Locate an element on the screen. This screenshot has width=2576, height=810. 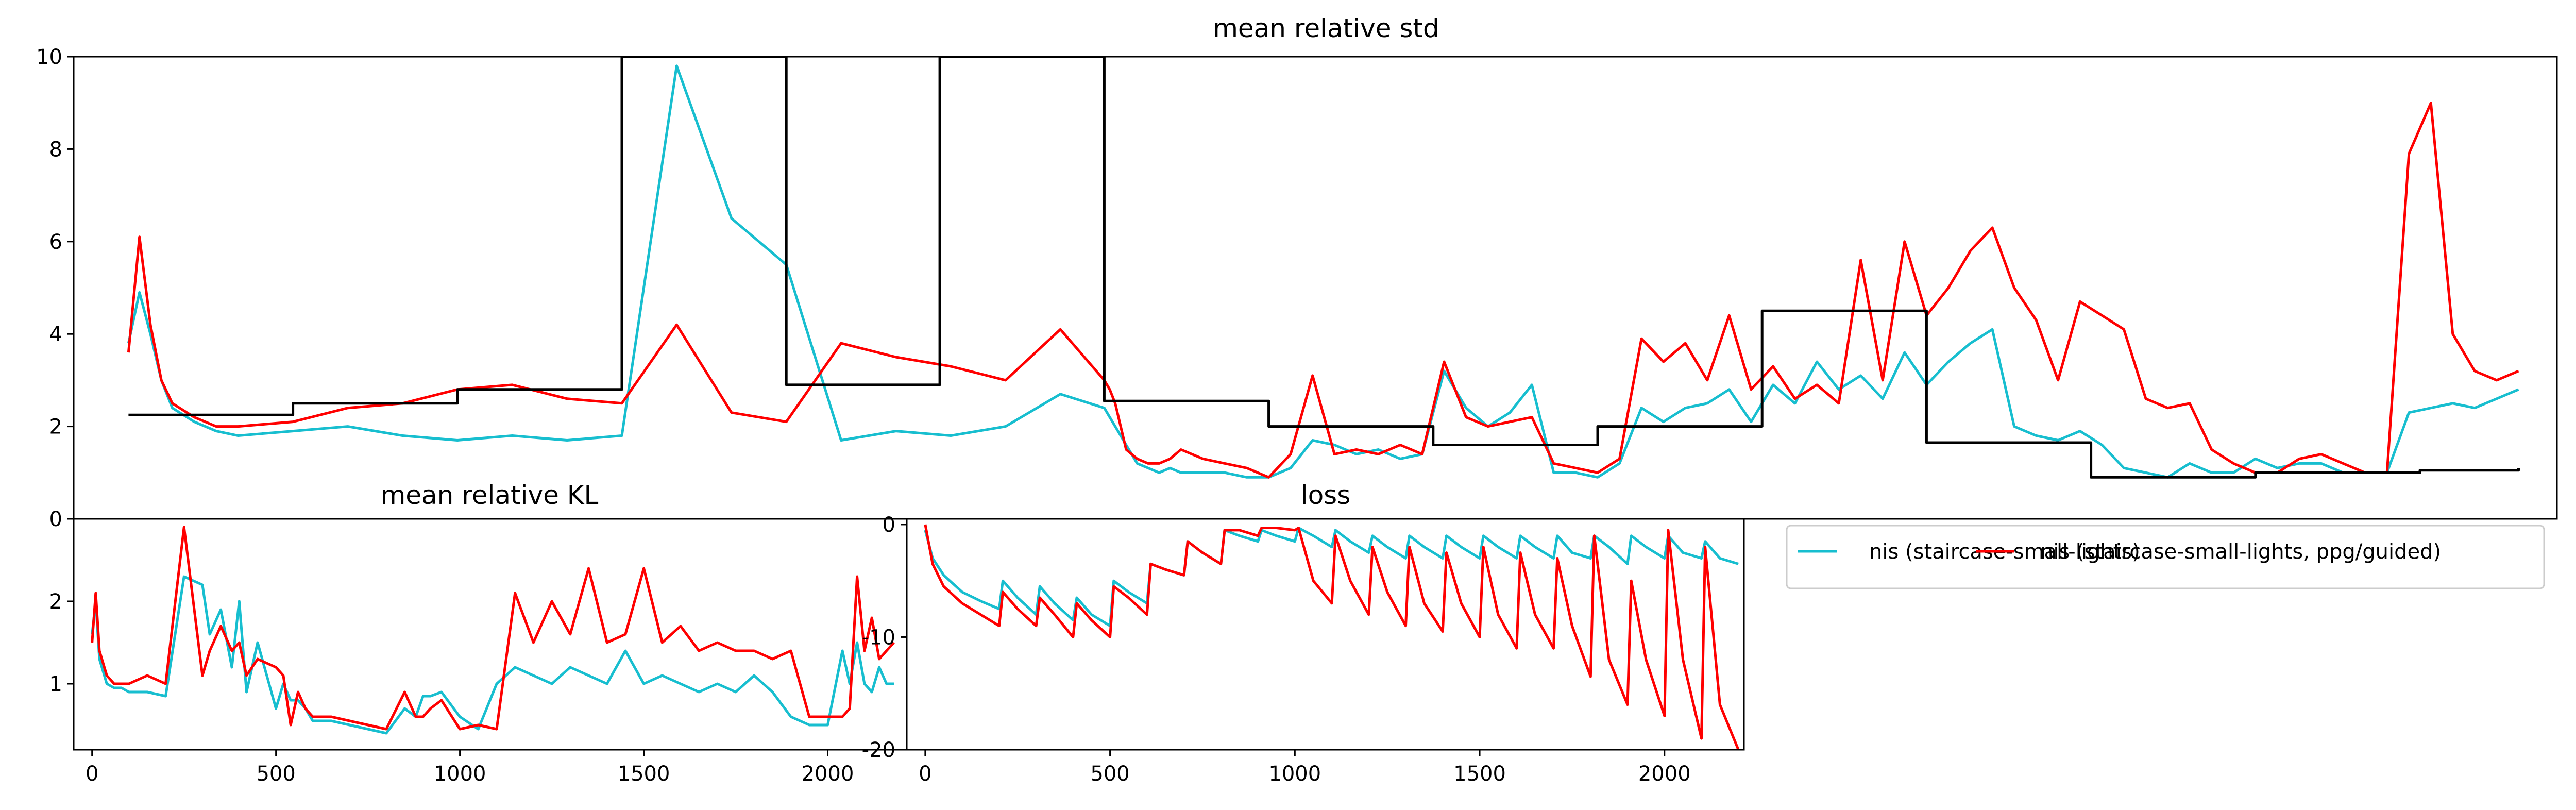
chart-mean-relative-kl: mean relative KL 1 2 0 500 1000 1500 2000 is located at coordinates (478, 633).